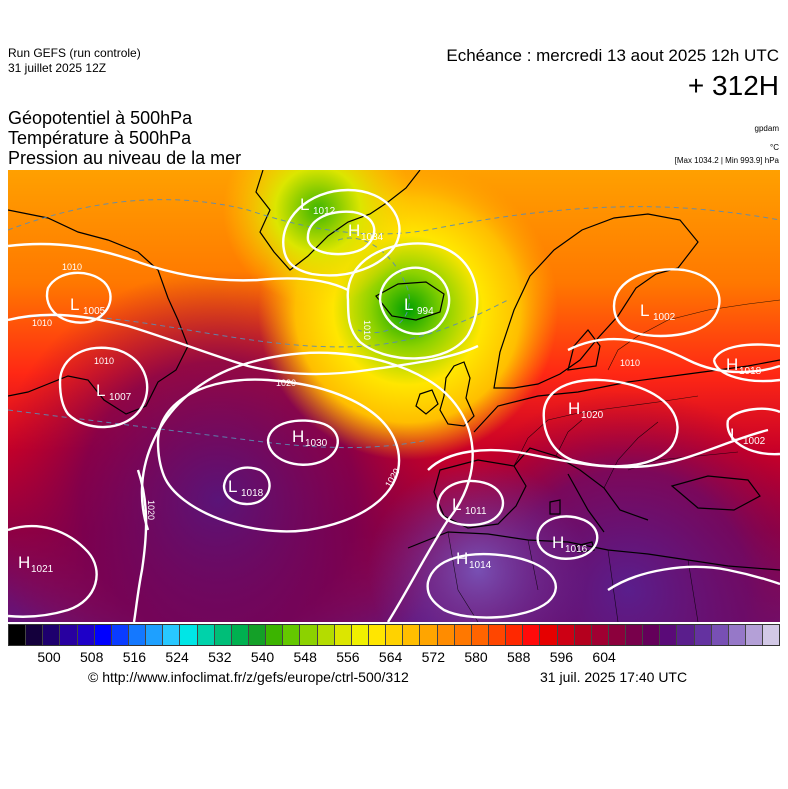 The image size is (788, 789). Describe the element at coordinates (612, 55) in the screenshot. I see `forecast-valid-time: Echéance : mercredi 13 aout 2025 12h UTC` at that location.